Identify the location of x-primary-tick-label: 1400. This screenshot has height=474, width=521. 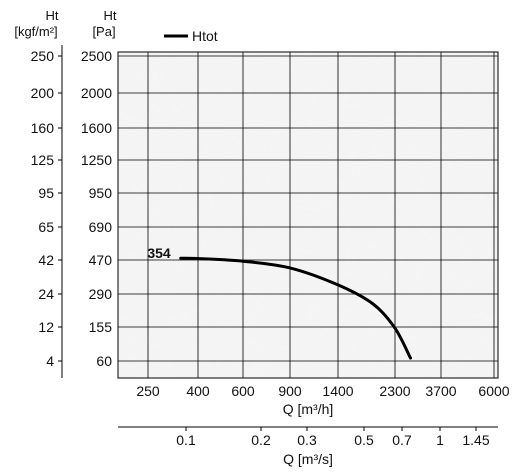
(337, 391).